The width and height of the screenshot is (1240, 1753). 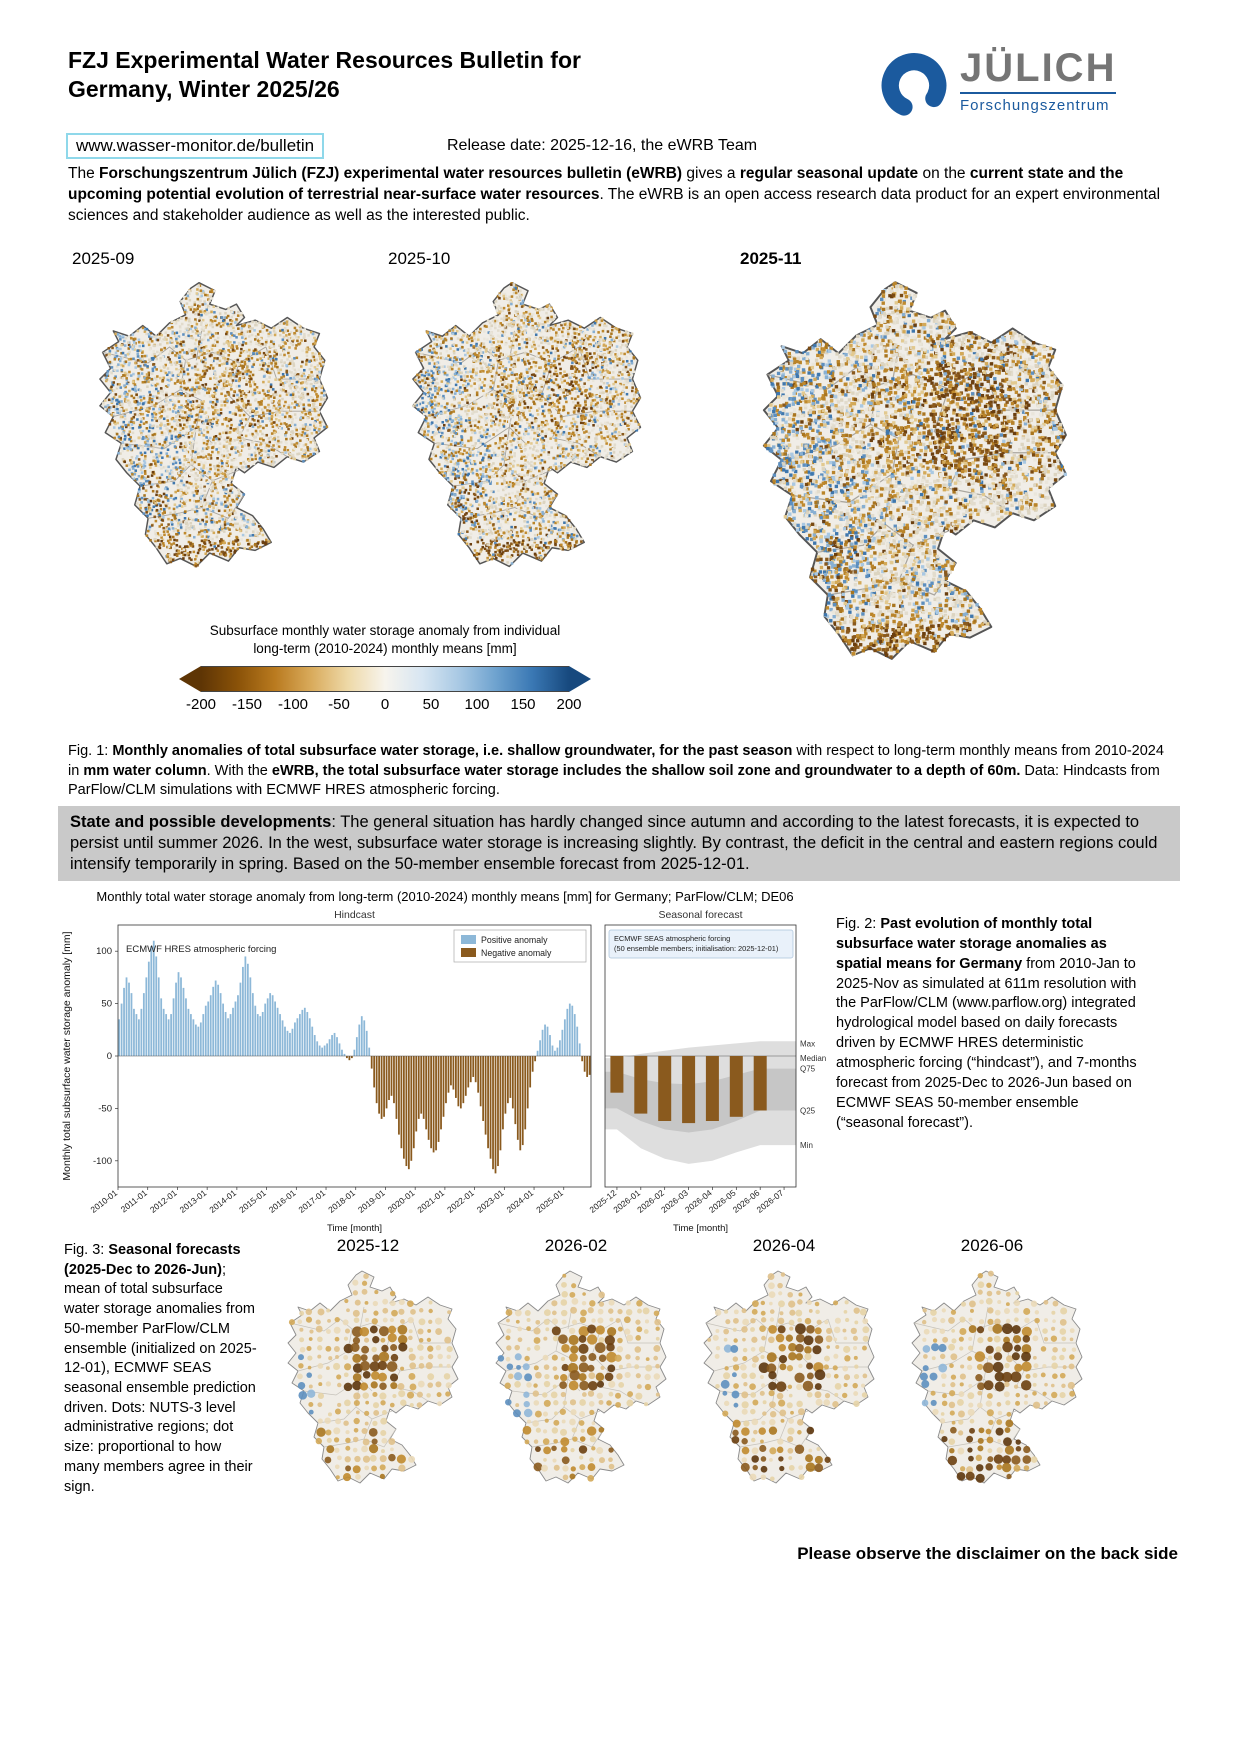 I want to click on page-title-line2: Germany, Winter 2025/26, so click(x=204, y=89).